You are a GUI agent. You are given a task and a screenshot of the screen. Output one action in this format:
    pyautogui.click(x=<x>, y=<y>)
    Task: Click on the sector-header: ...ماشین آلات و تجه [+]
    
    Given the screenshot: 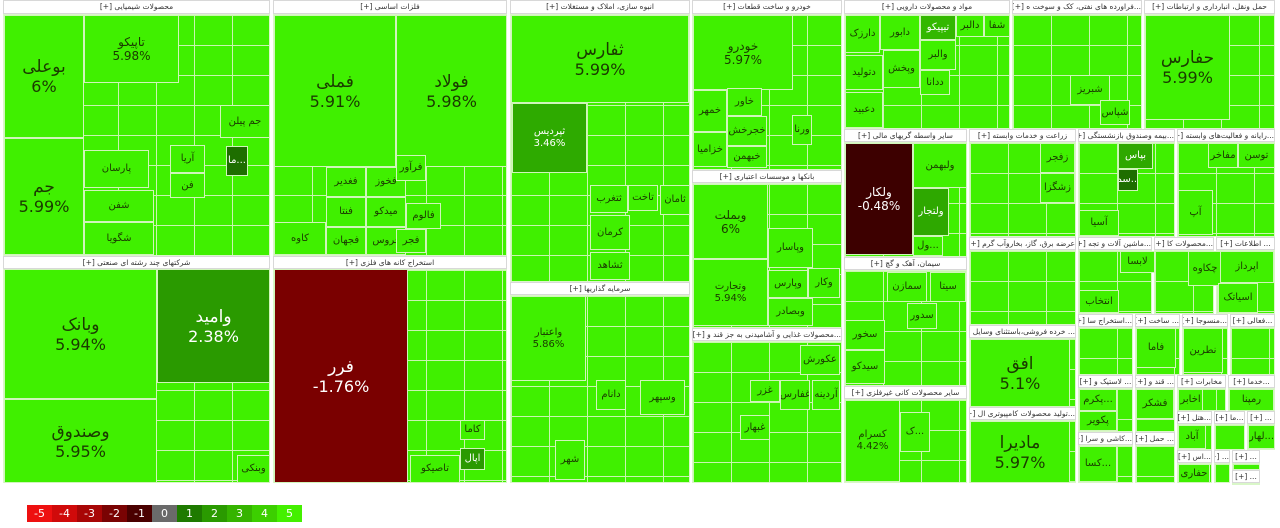 What is the action you would take?
    pyautogui.click(x=1115, y=243)
    